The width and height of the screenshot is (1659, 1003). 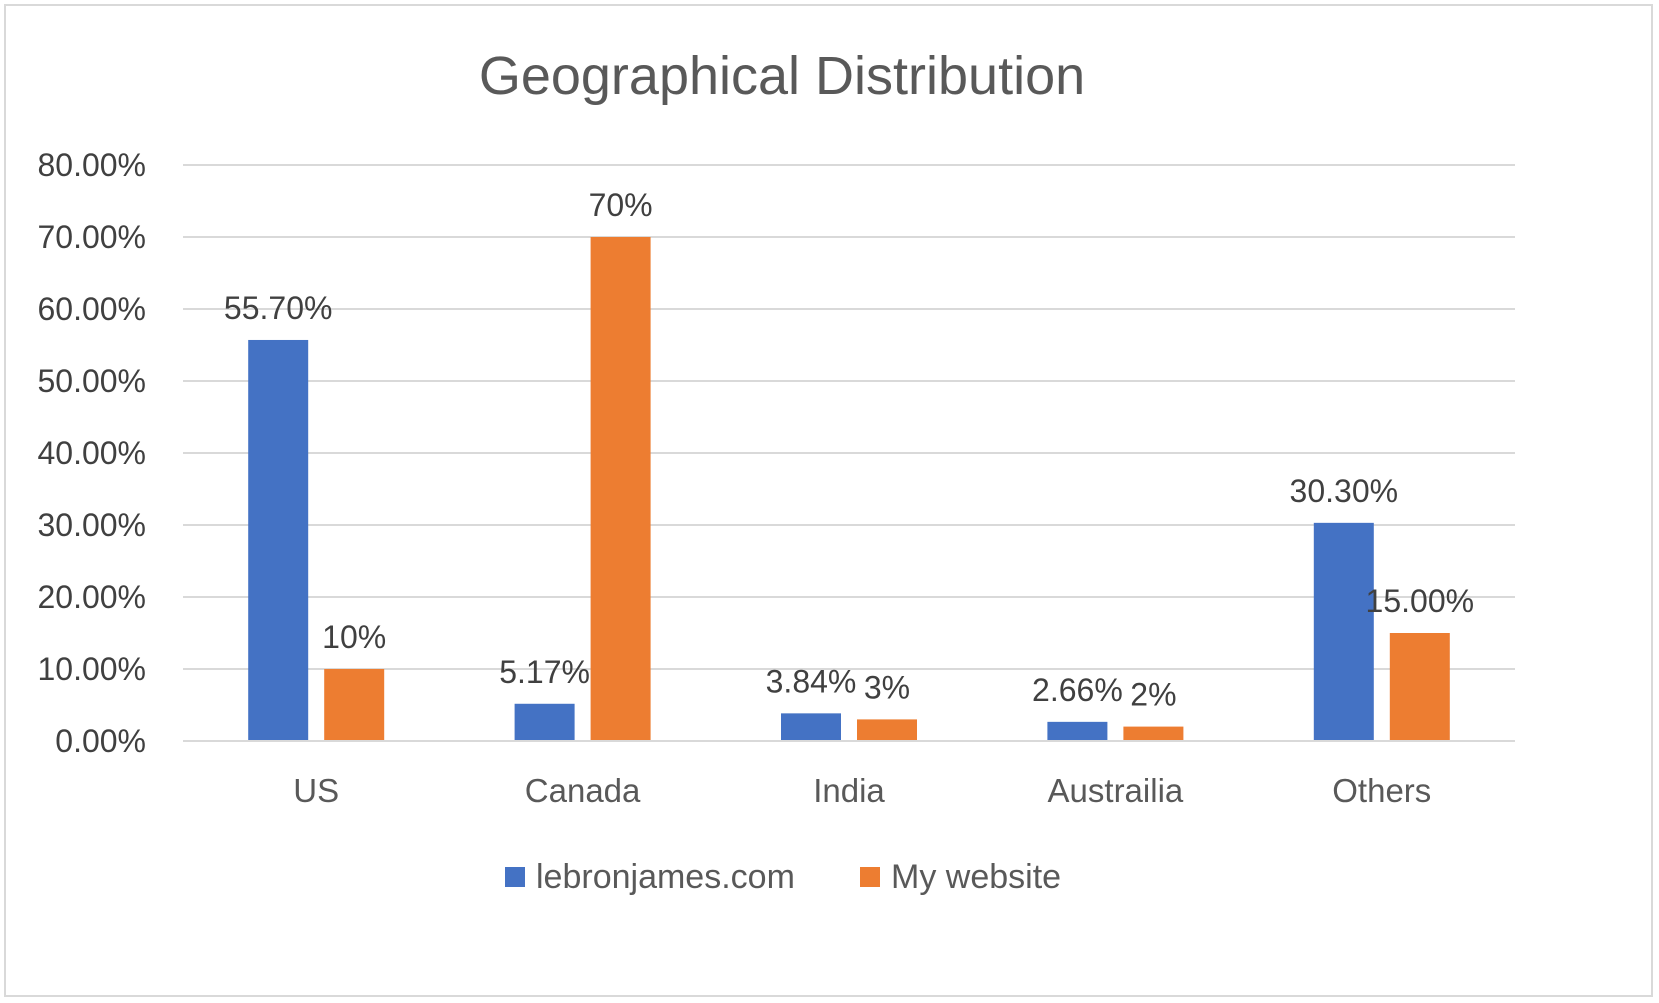 I want to click on y-tick-label: 80.00%, so click(x=91, y=165).